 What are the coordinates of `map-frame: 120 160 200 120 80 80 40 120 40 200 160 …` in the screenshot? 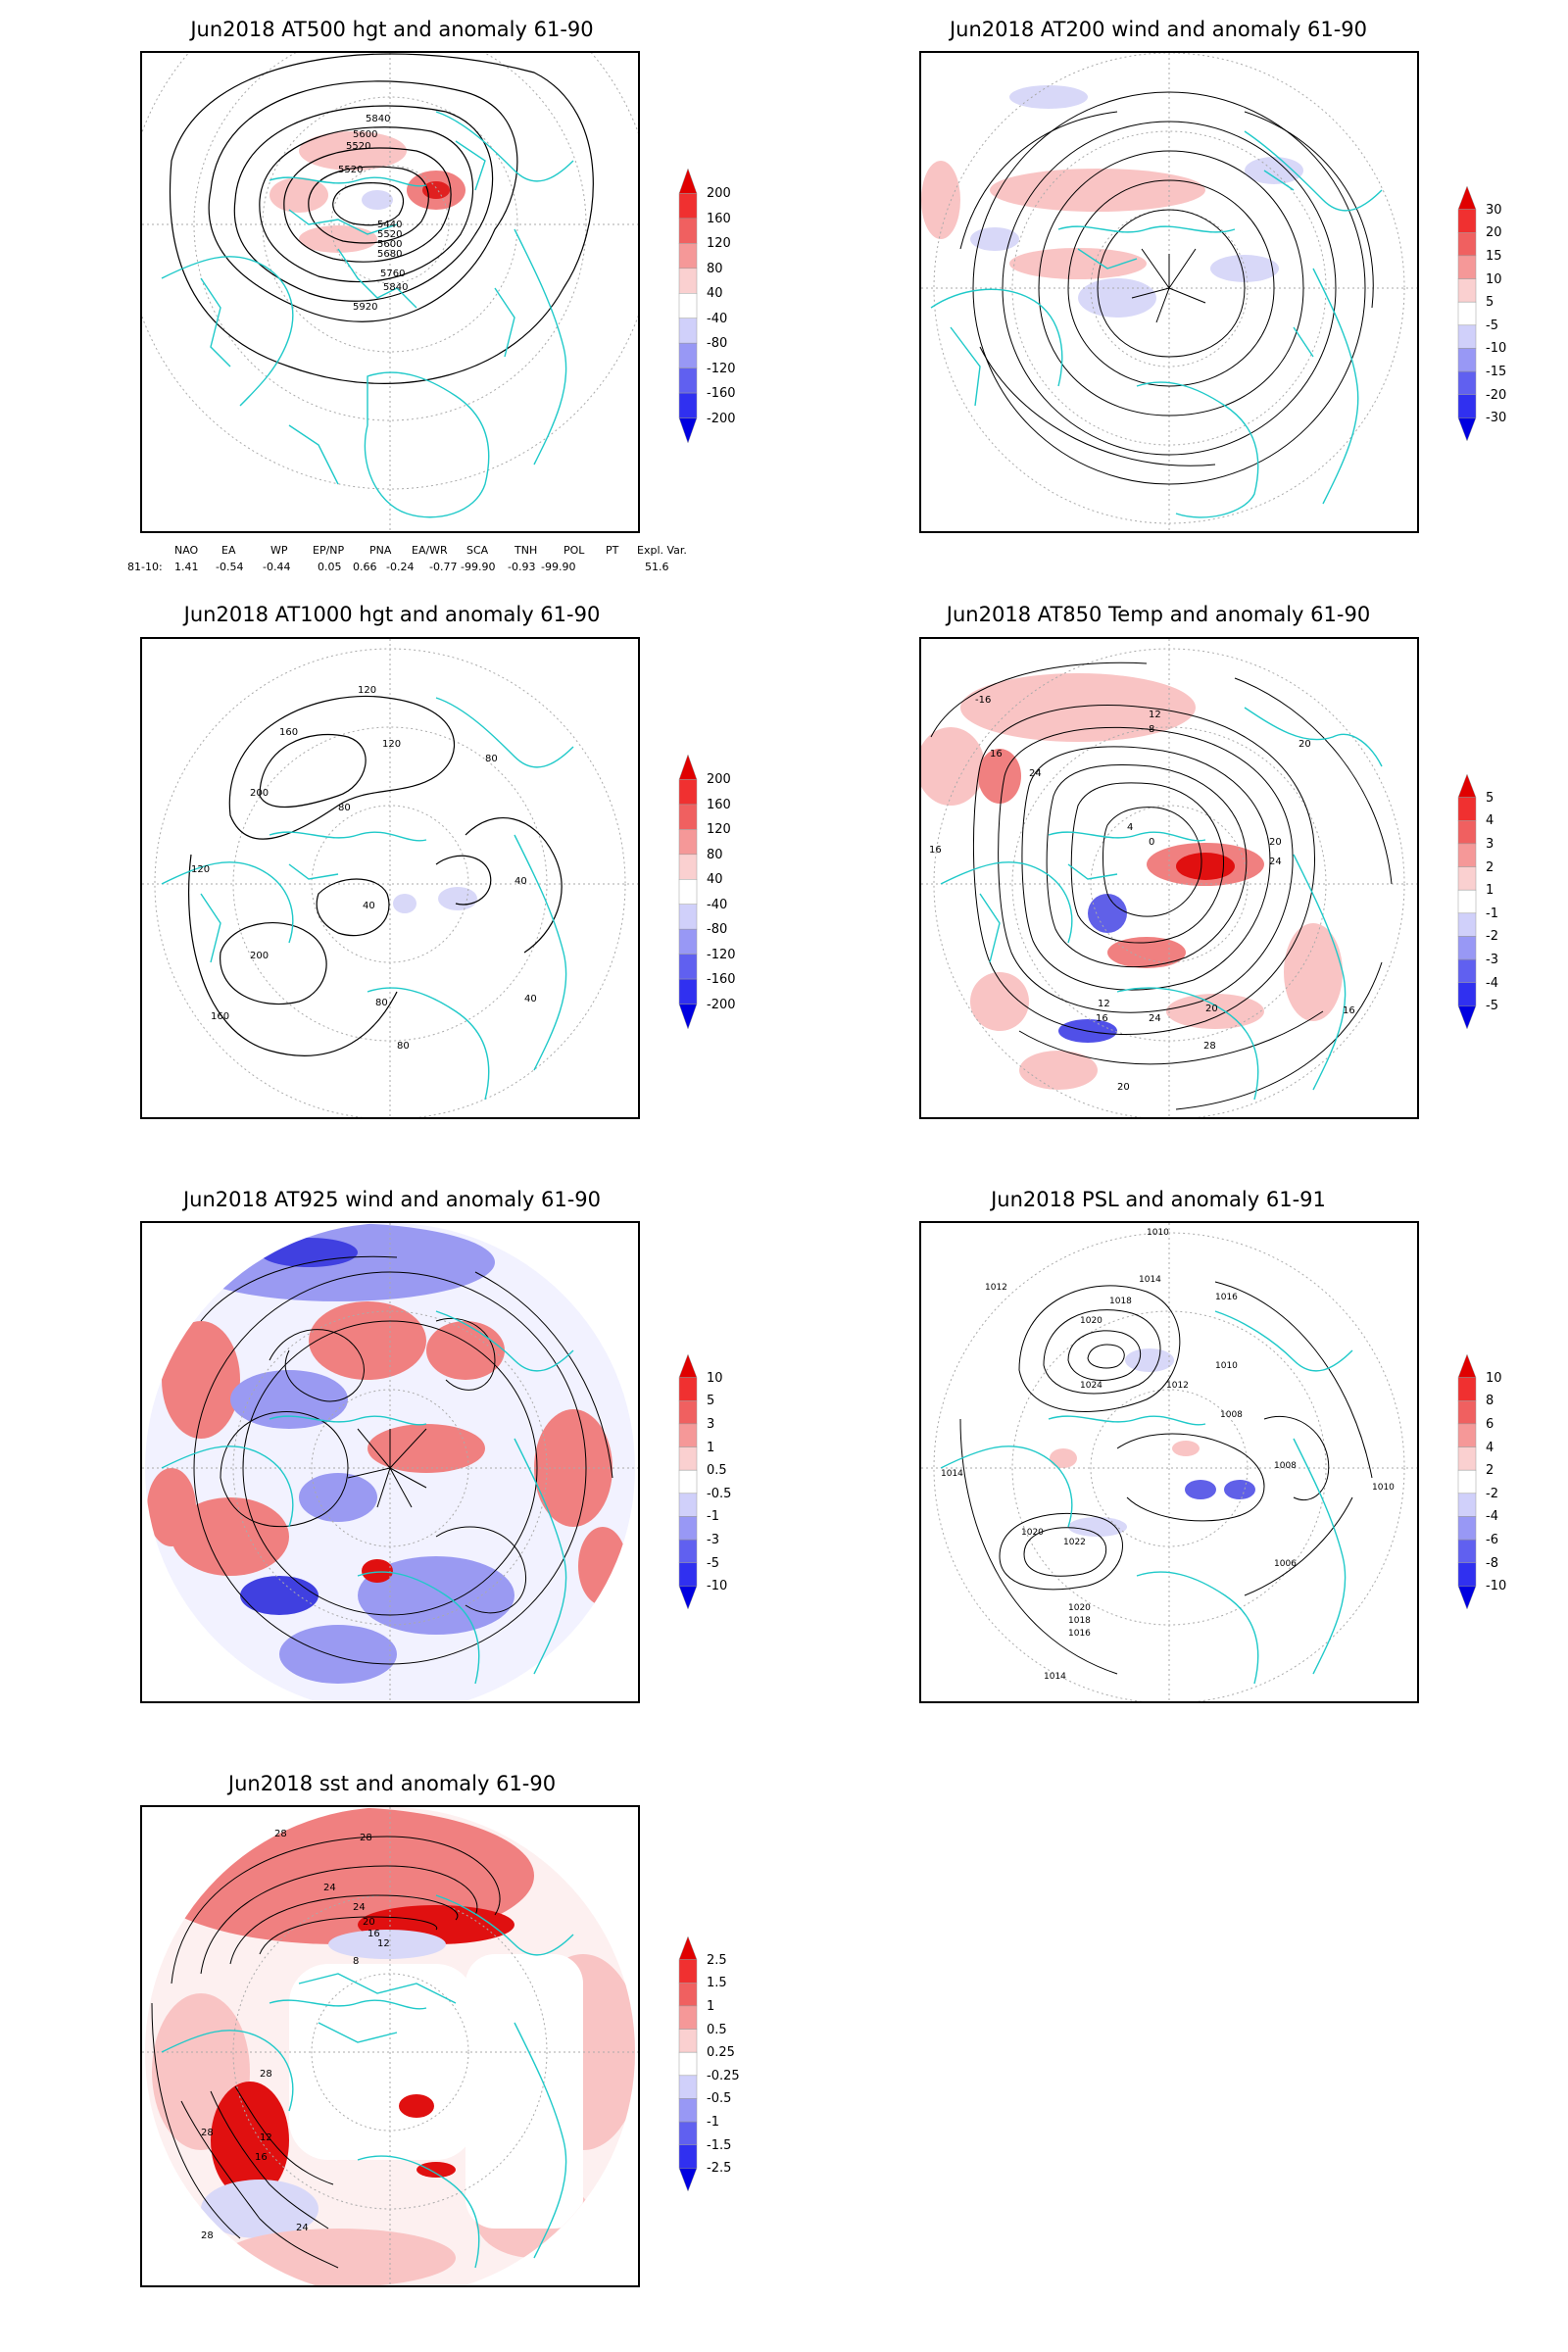 It's located at (390, 878).